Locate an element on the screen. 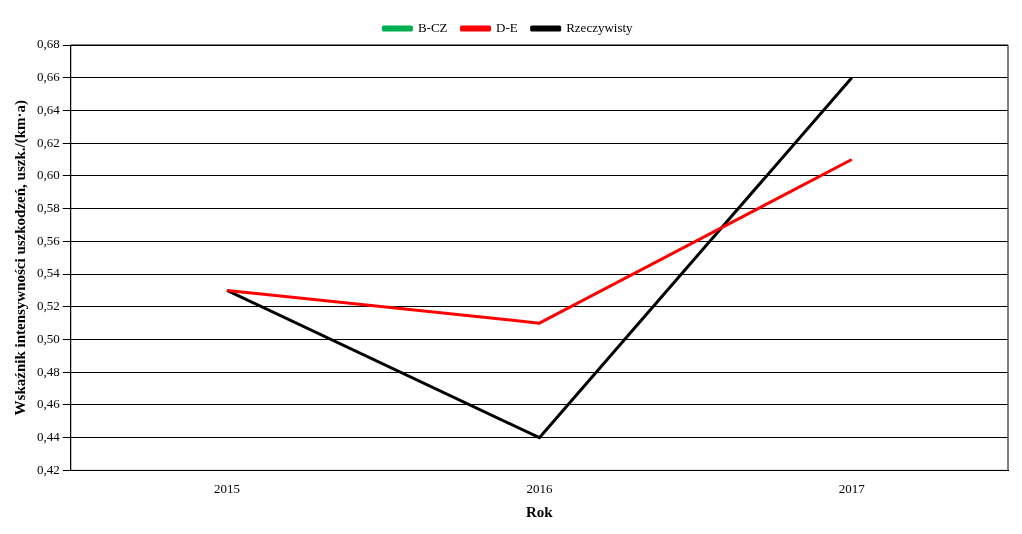 The image size is (1022, 534). y-tick-label: 0,68 is located at coordinates (48, 44).